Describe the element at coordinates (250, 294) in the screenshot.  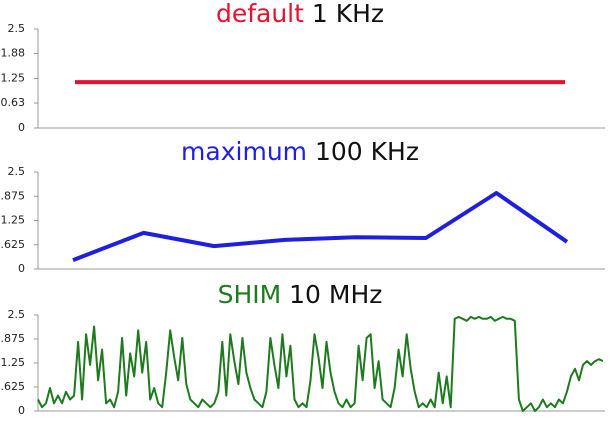
I see `title-series-name: SHIM` at that location.